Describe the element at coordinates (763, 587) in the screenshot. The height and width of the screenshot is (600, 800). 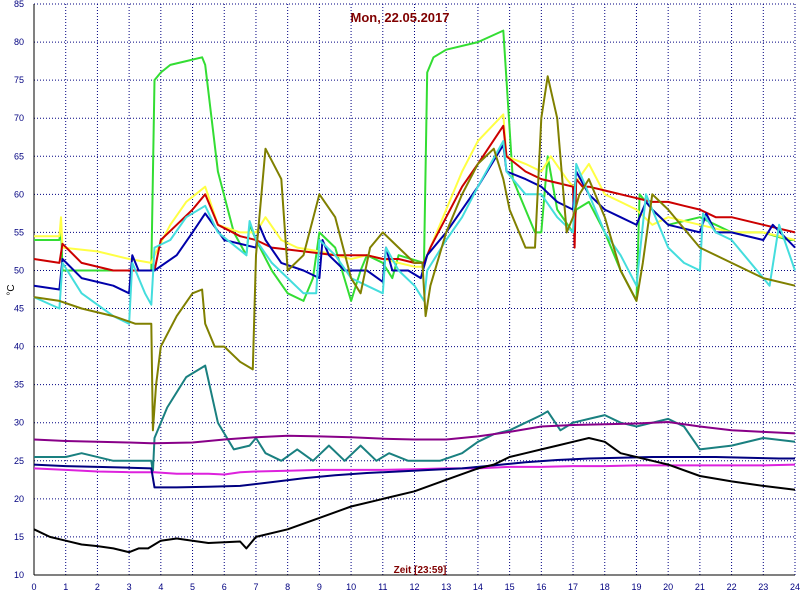
I see `x-tick-label: 23` at that location.